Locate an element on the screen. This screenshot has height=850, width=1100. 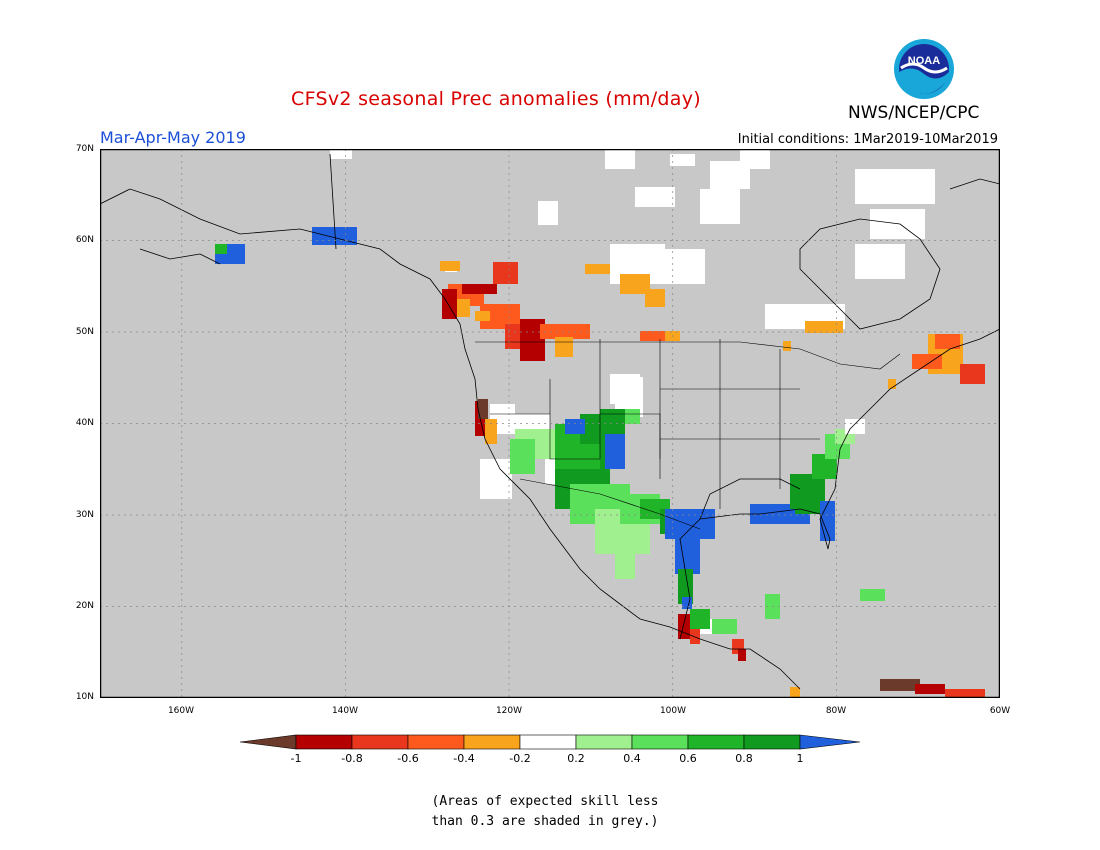
lat-label: 10N is located at coordinates (84, 697).